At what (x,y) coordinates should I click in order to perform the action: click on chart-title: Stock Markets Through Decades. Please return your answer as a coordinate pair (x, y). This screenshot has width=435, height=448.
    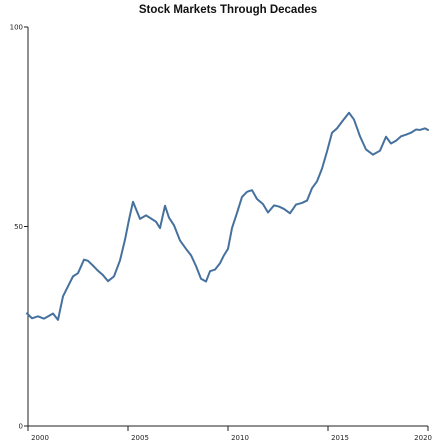
    Looking at the image, I should click on (228, 10).